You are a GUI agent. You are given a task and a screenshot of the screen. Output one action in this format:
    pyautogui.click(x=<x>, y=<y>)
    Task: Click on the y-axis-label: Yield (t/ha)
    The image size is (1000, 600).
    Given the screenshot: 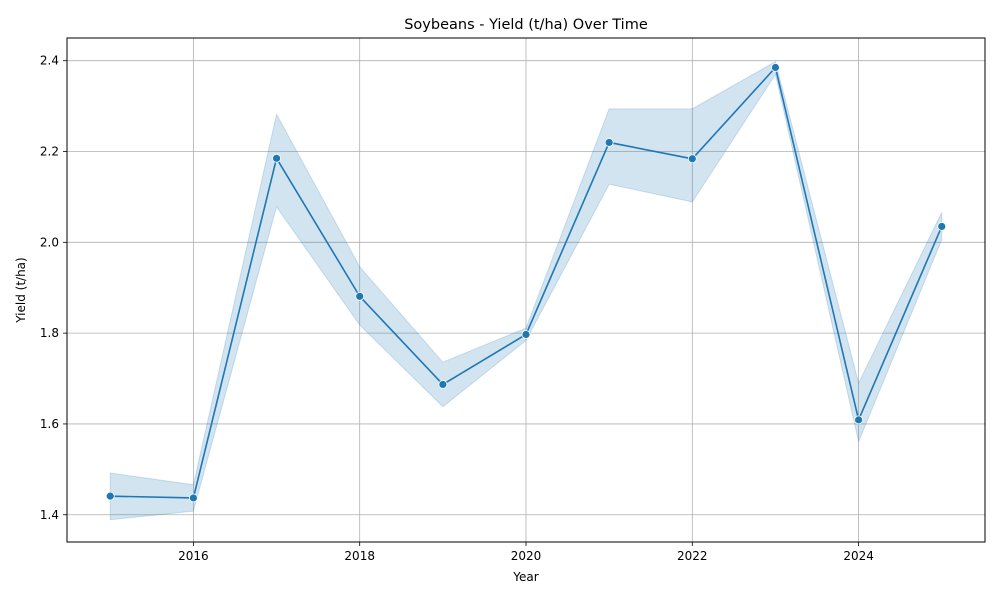 What is the action you would take?
    pyautogui.click(x=21, y=290)
    